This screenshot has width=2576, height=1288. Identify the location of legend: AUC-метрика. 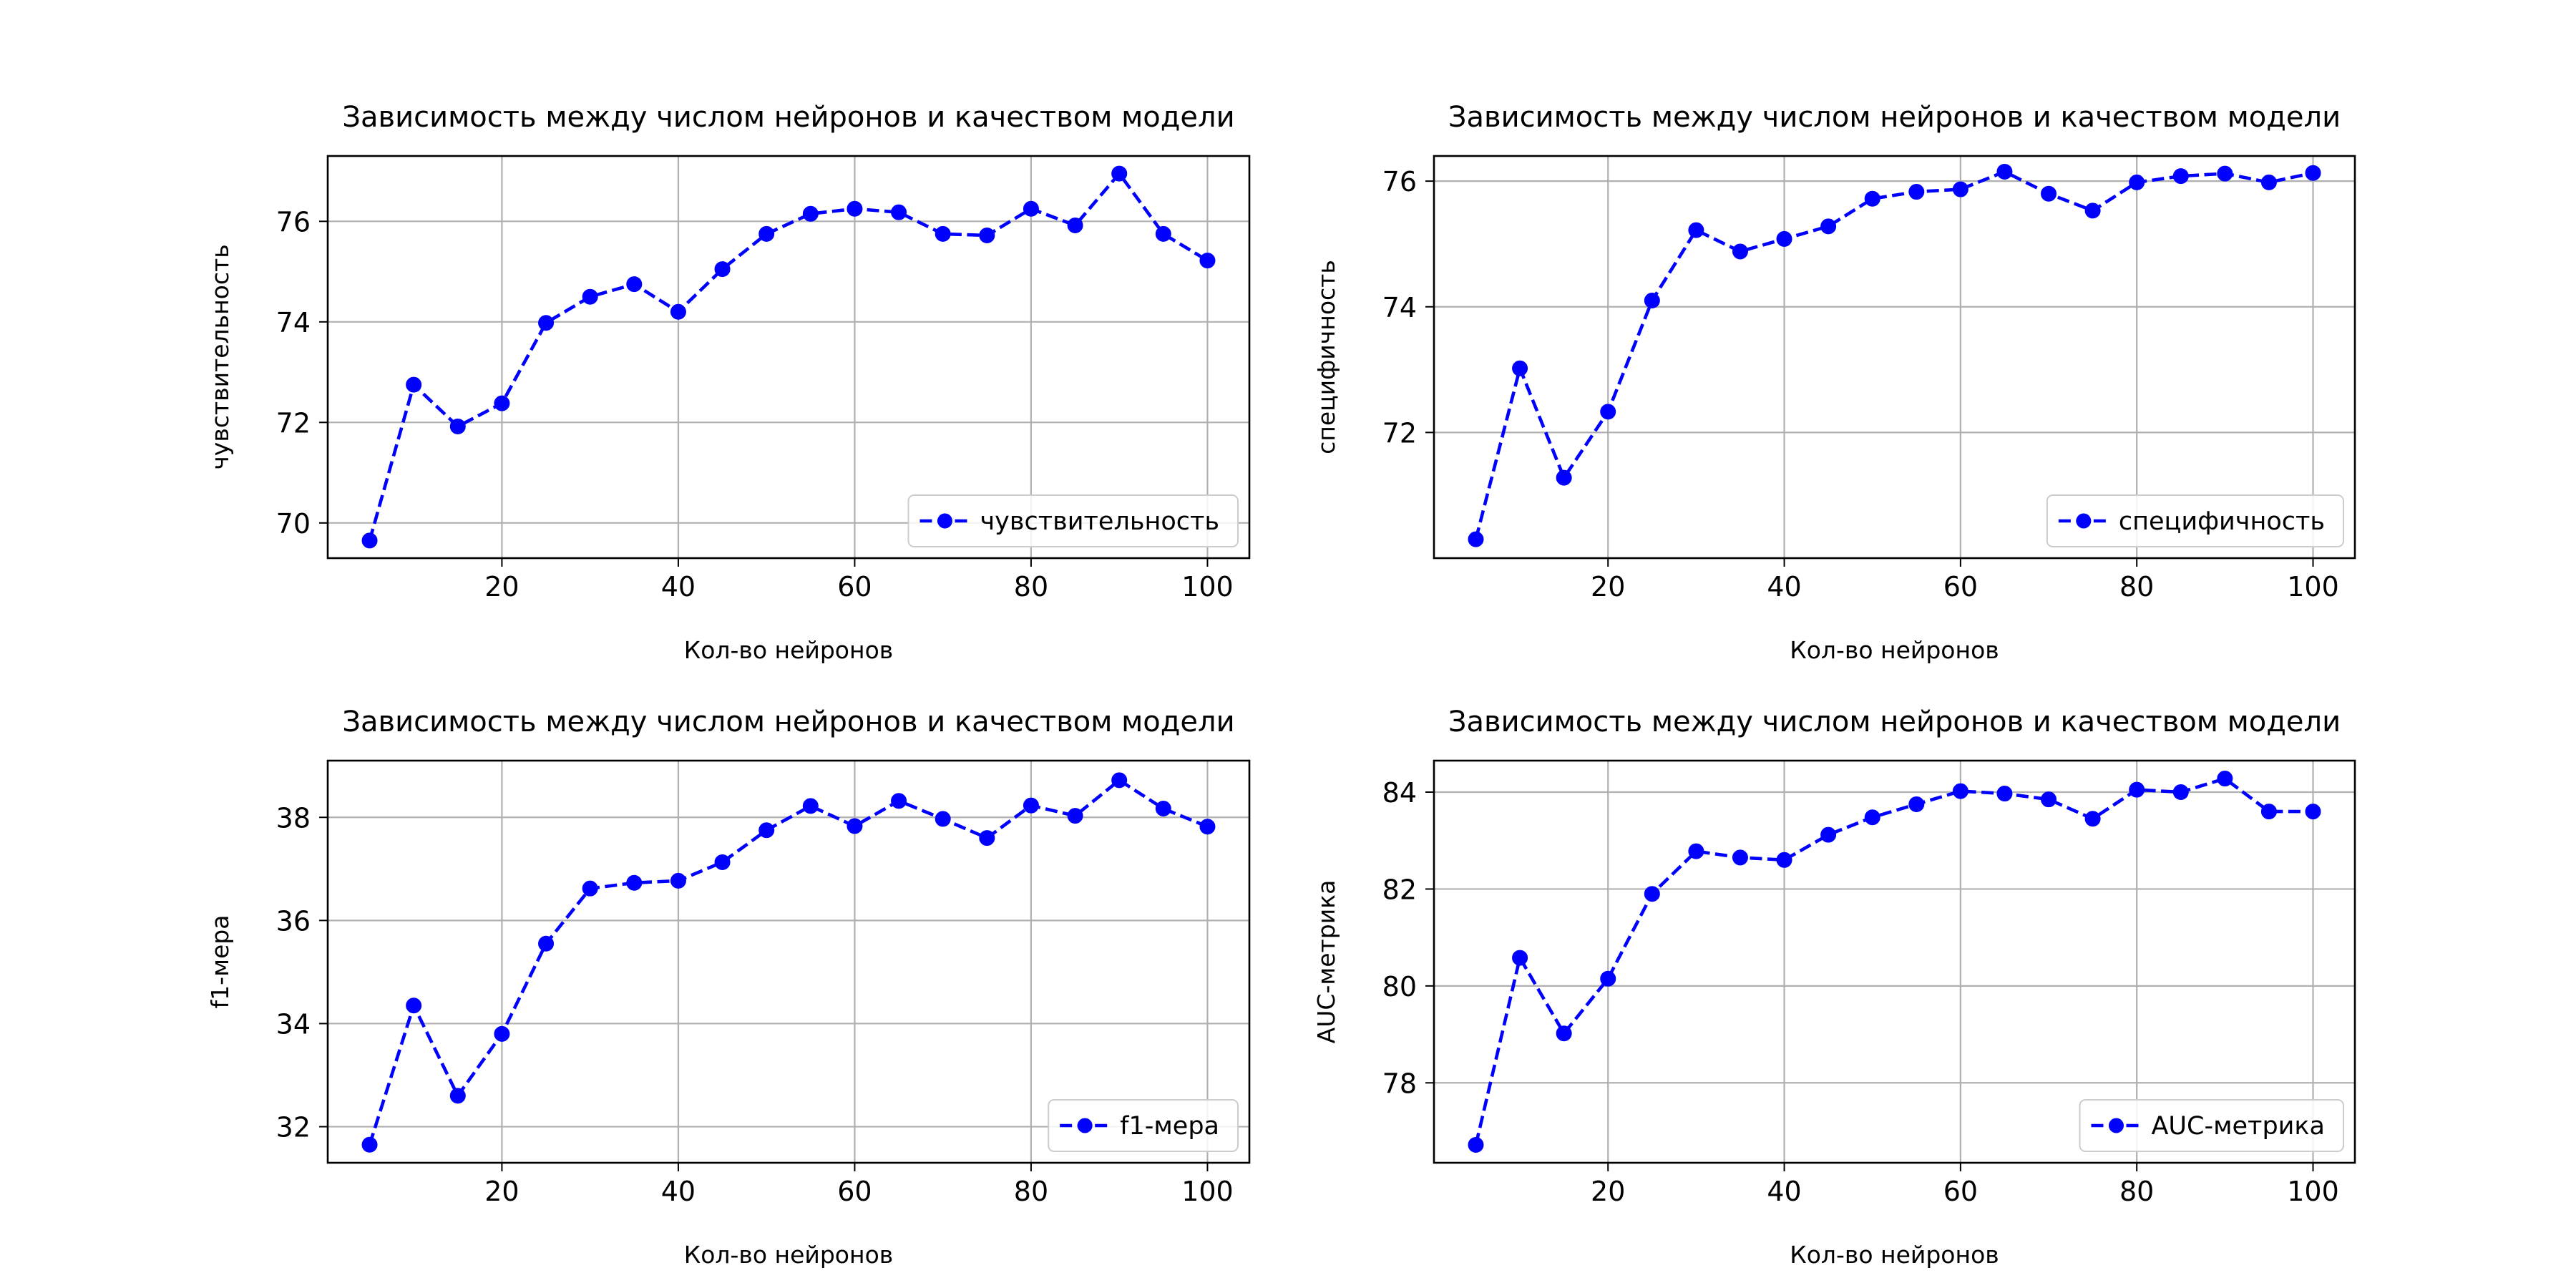
(2211, 1125).